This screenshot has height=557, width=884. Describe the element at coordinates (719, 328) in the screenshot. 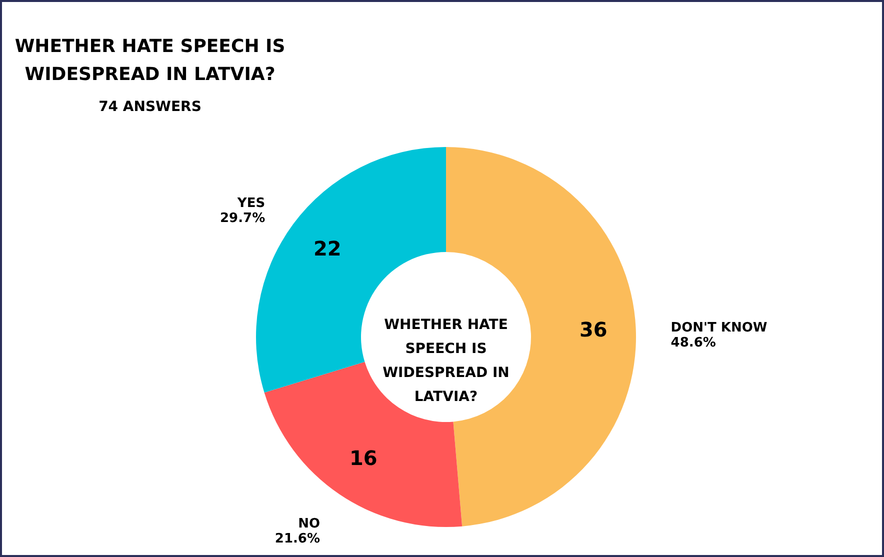

I see `slice-label: DON'T KNOW` at that location.